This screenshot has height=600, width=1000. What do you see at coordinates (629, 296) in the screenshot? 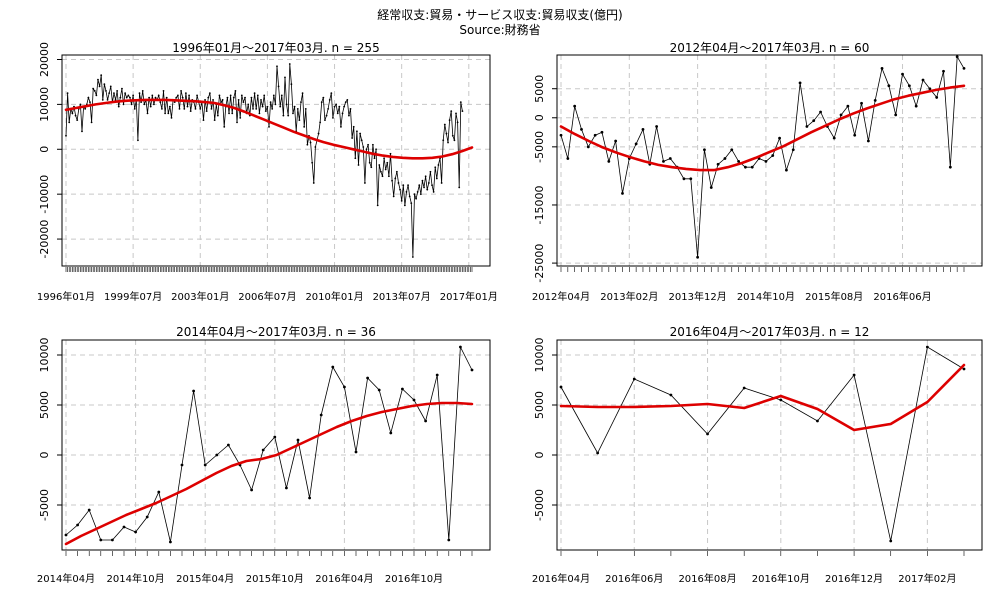
I see `x-tick-label: 2013年02月` at bounding box center [629, 296].